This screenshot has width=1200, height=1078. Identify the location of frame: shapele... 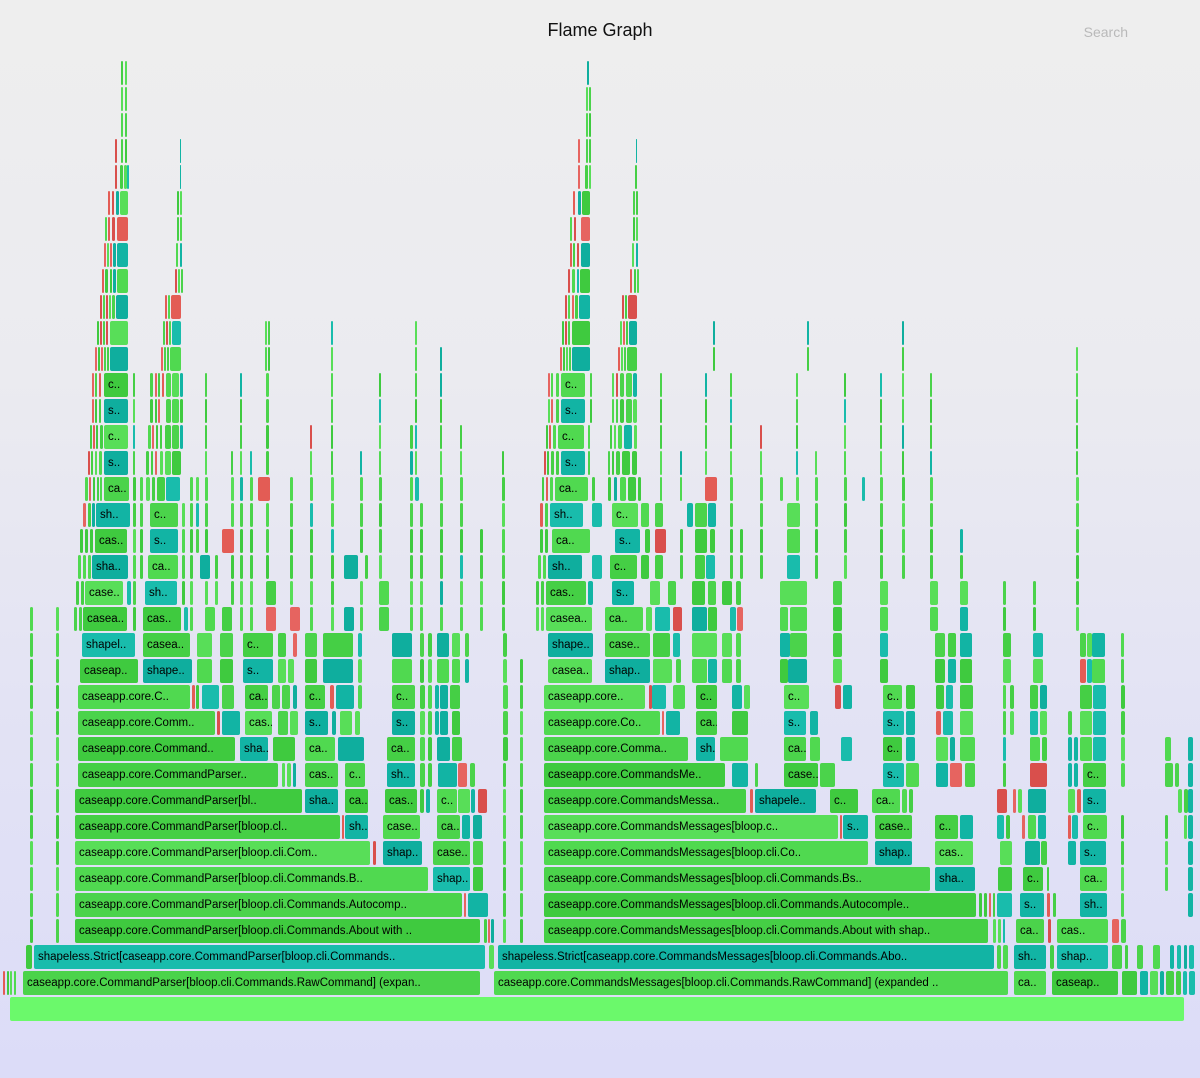
(785, 801).